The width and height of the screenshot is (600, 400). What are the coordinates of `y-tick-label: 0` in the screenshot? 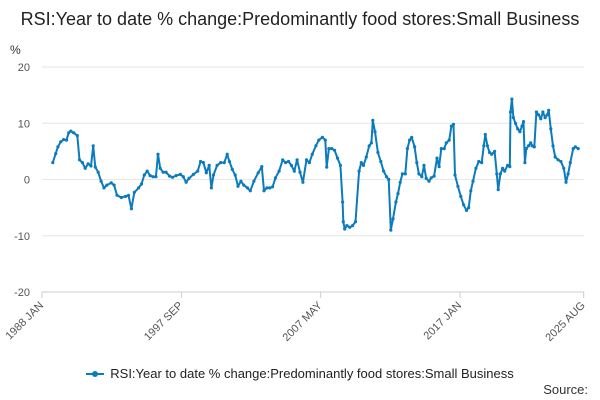 It's located at (27, 181).